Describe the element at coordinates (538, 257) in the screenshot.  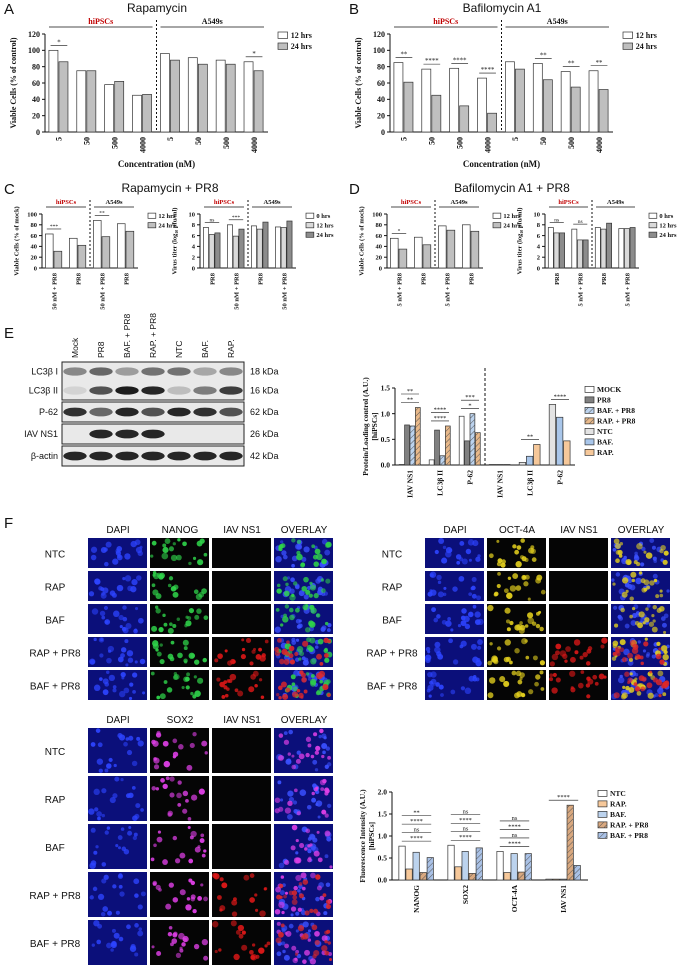
I see `y-tick-label: 2` at that location.